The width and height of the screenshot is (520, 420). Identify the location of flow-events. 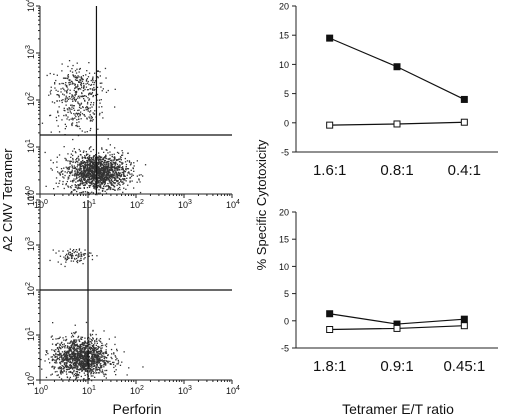
(92, 315).